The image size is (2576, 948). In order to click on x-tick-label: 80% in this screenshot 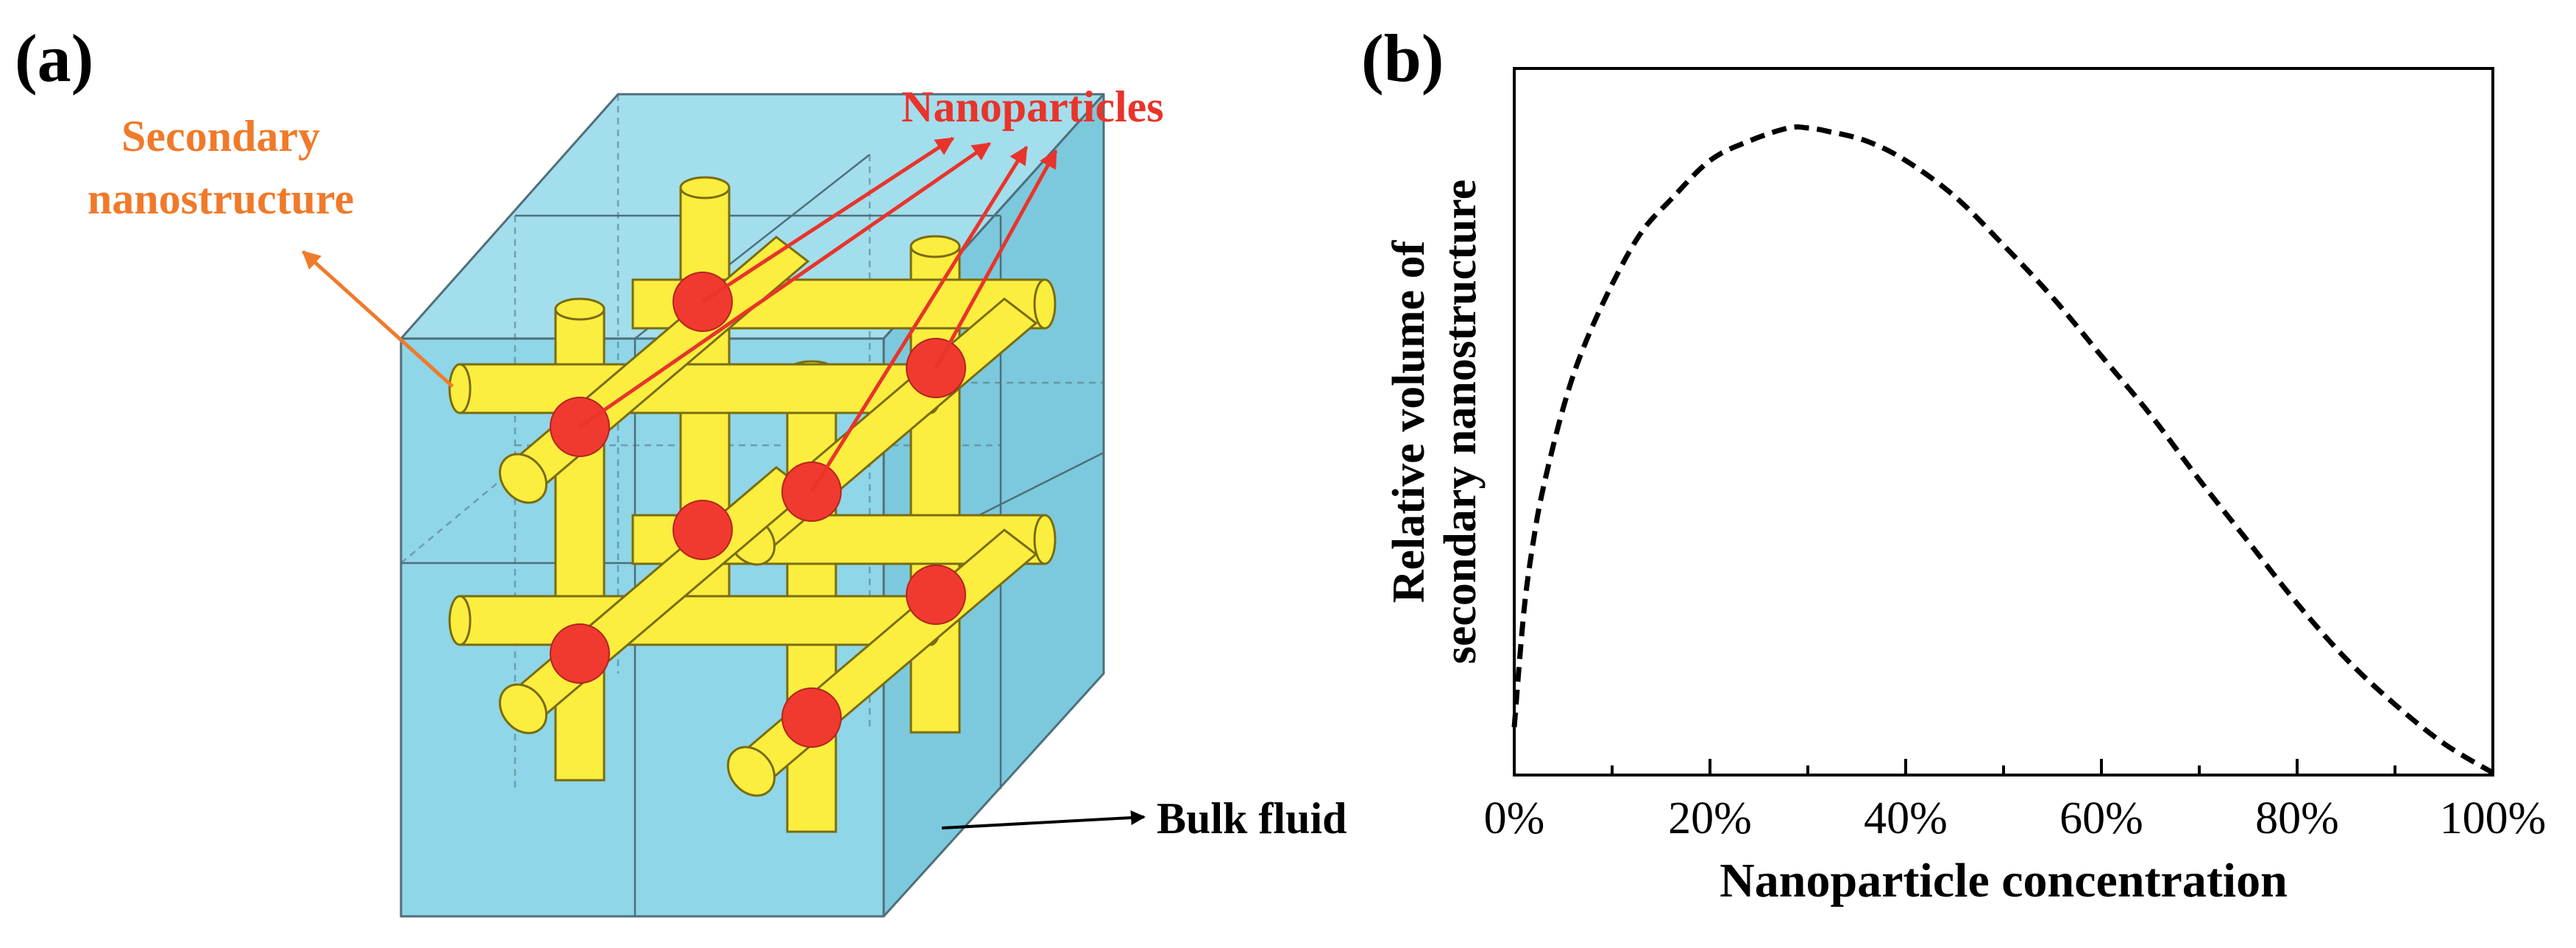, I will do `click(2297, 818)`.